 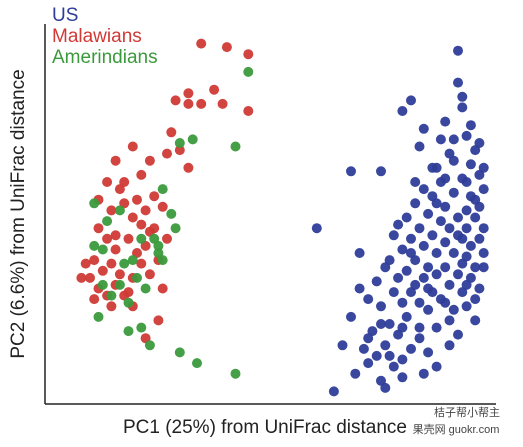 I want to click on legend-entry-us: US, so click(x=65, y=15).